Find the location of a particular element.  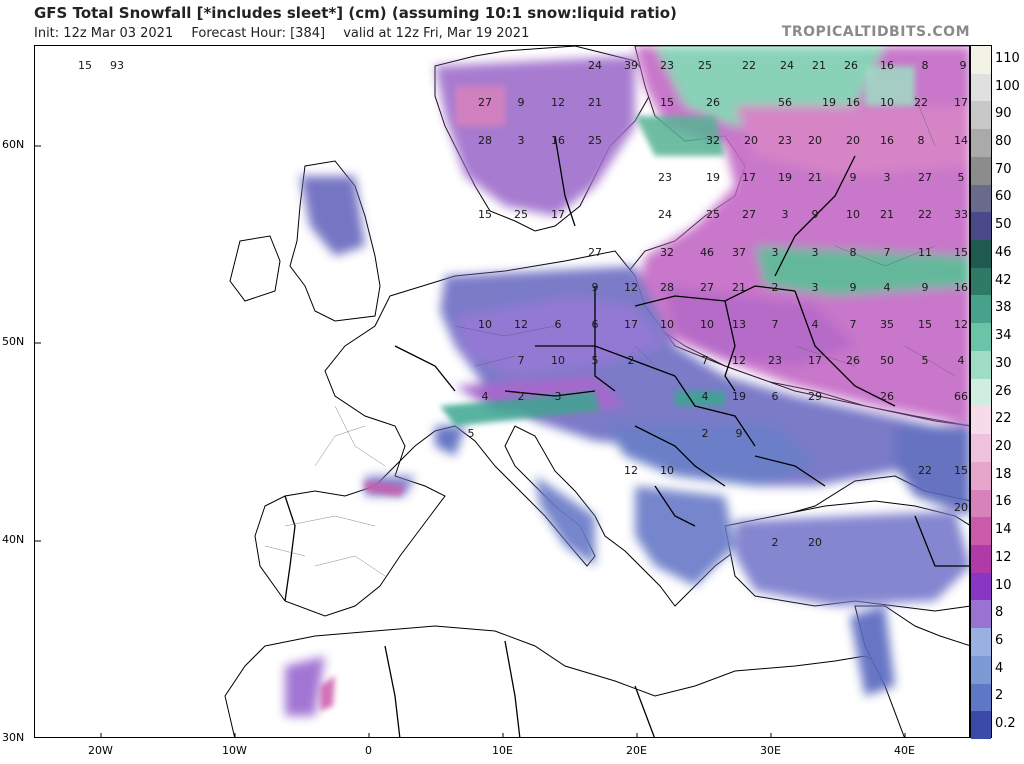

colorbar-label: 6 is located at coordinates (999, 640).